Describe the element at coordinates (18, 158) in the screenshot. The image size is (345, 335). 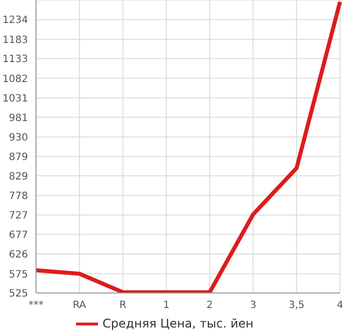
I see `y-tick-label: 879` at that location.